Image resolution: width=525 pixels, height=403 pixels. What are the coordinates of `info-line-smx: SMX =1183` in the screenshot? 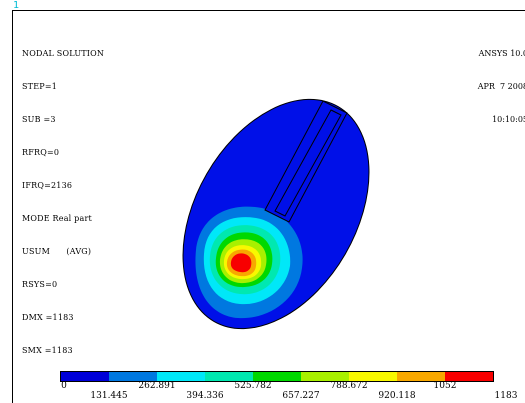 It's located at (47, 350).